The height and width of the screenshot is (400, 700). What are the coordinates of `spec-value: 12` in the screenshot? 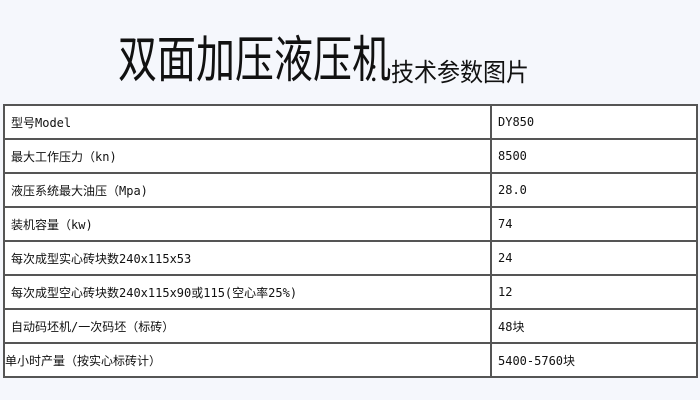 It's located at (594, 292).